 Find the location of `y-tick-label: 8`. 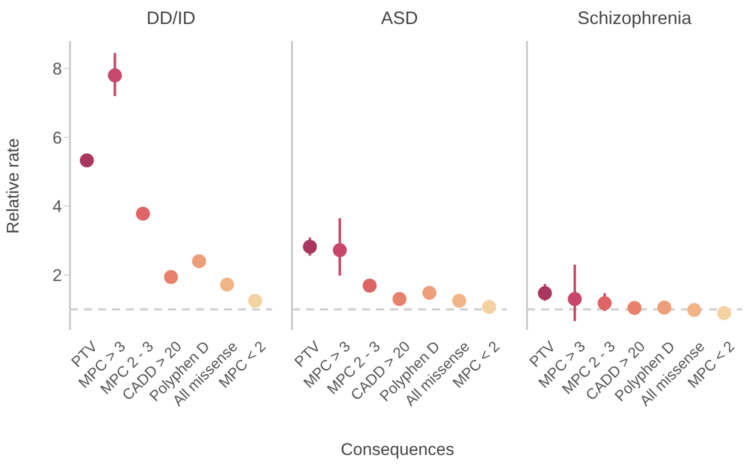

y-tick-label: 8 is located at coordinates (57, 69).